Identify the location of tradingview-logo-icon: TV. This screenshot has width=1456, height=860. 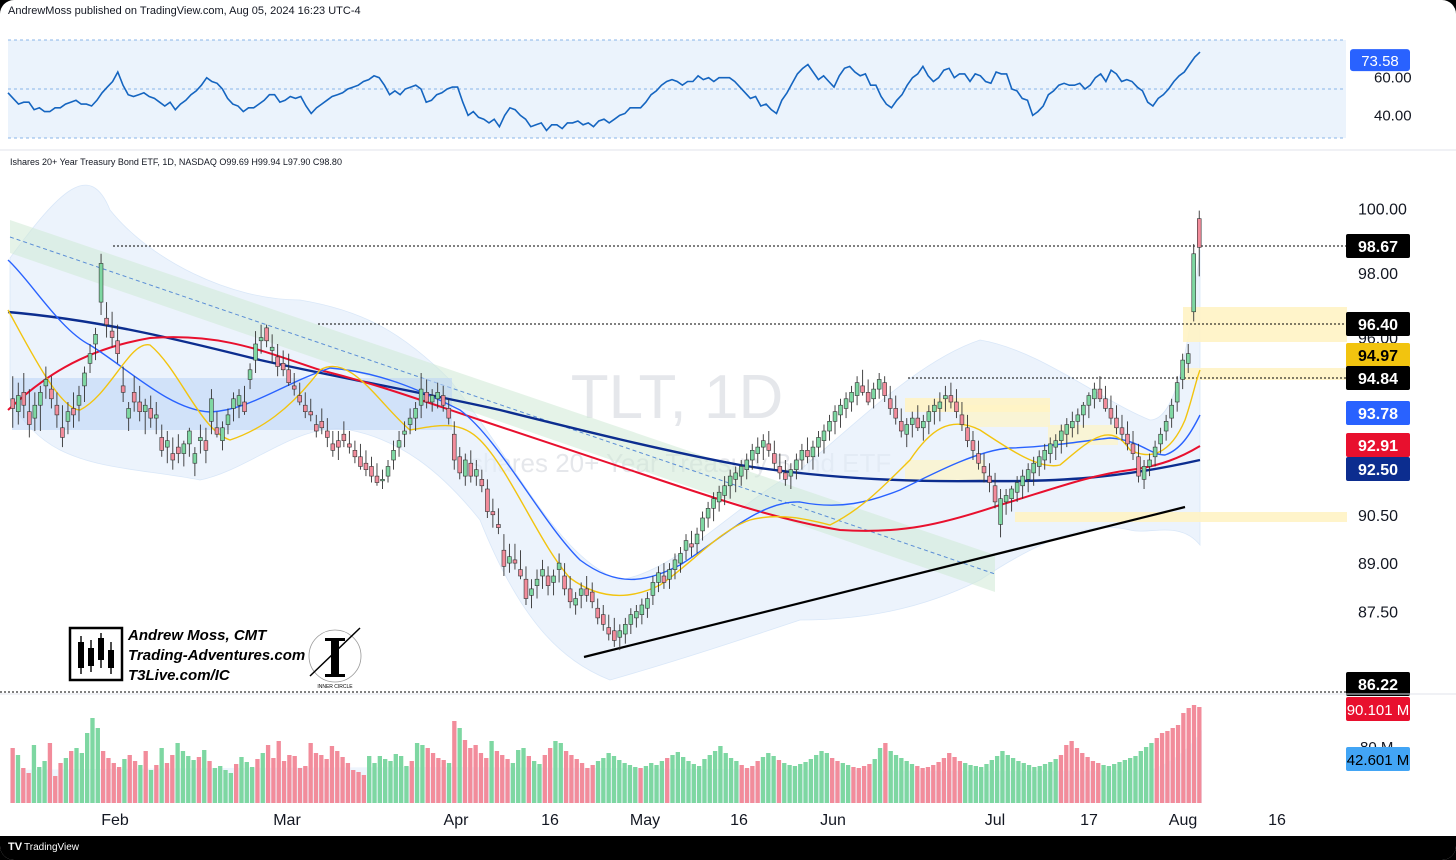
(15, 847).